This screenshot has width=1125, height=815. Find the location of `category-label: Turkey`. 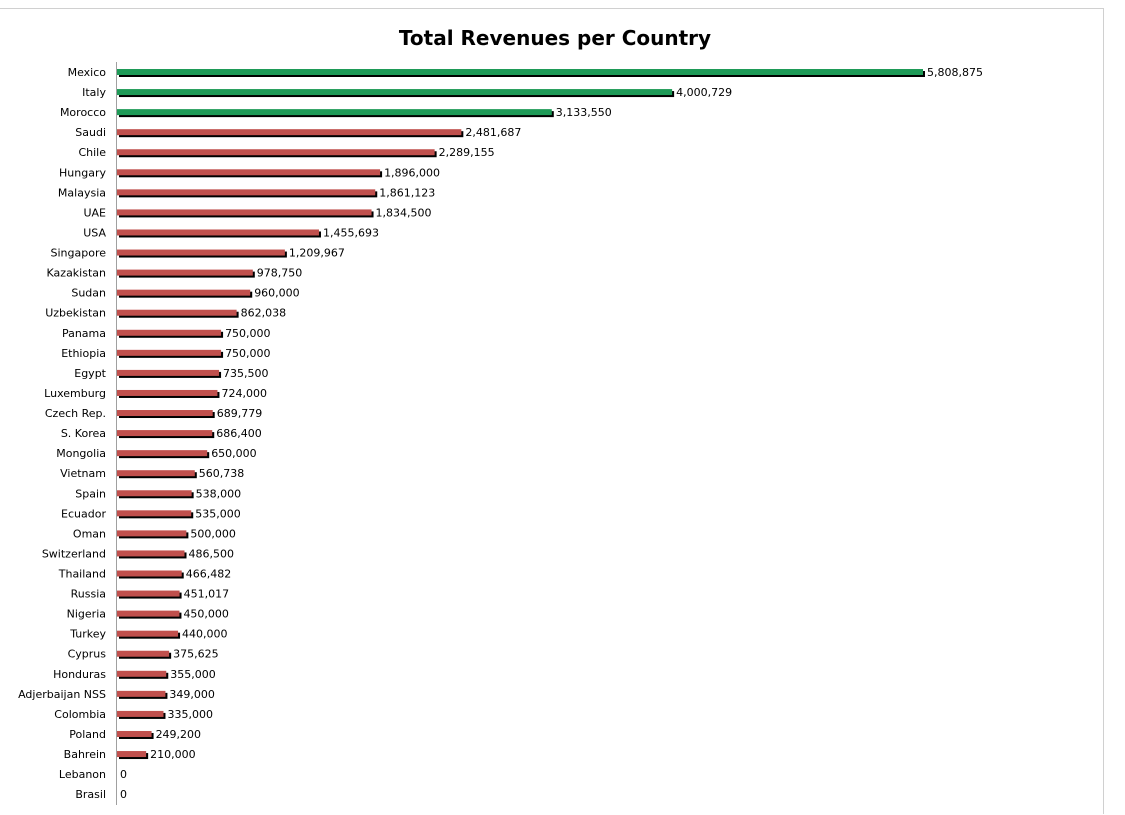

category-label: Turkey is located at coordinates (87, 634).